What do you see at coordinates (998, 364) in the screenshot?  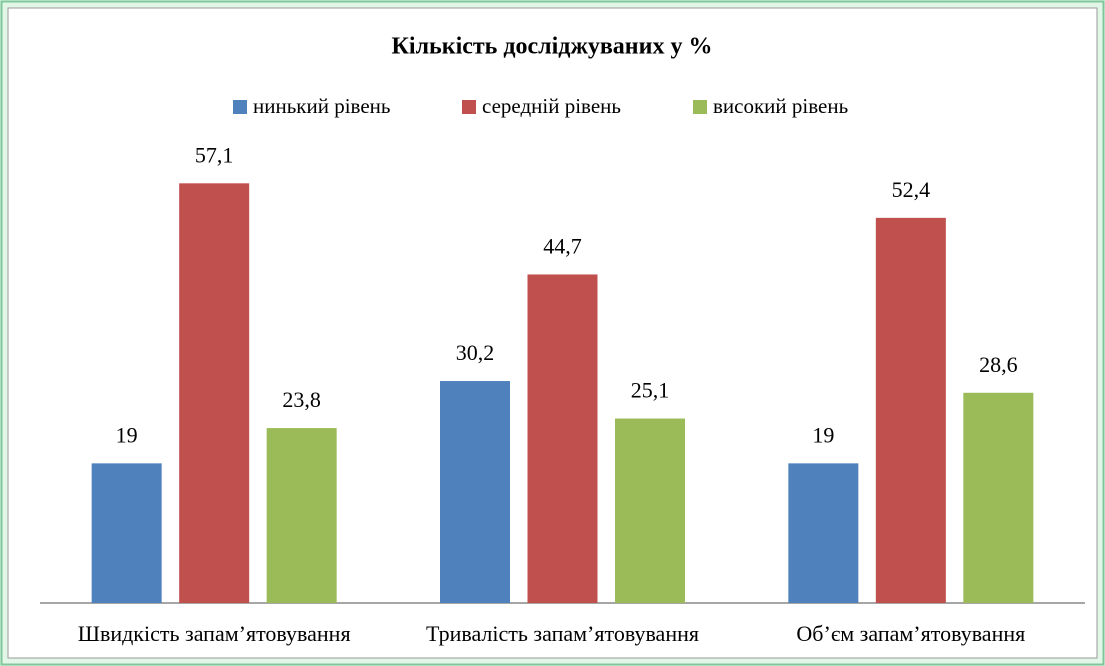 I see `data-label: 28,6` at bounding box center [998, 364].